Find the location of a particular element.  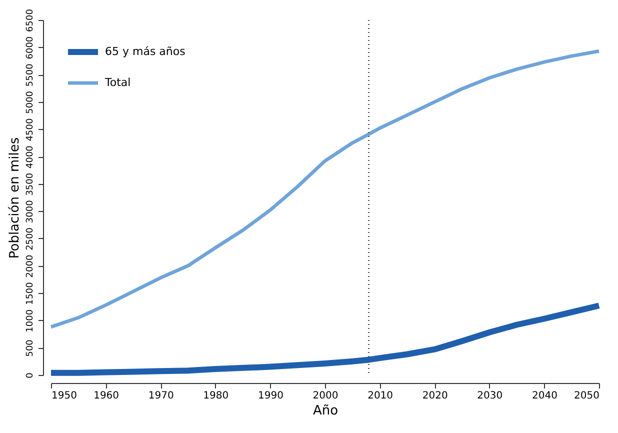

x-tick-label: 1990 is located at coordinates (271, 396).